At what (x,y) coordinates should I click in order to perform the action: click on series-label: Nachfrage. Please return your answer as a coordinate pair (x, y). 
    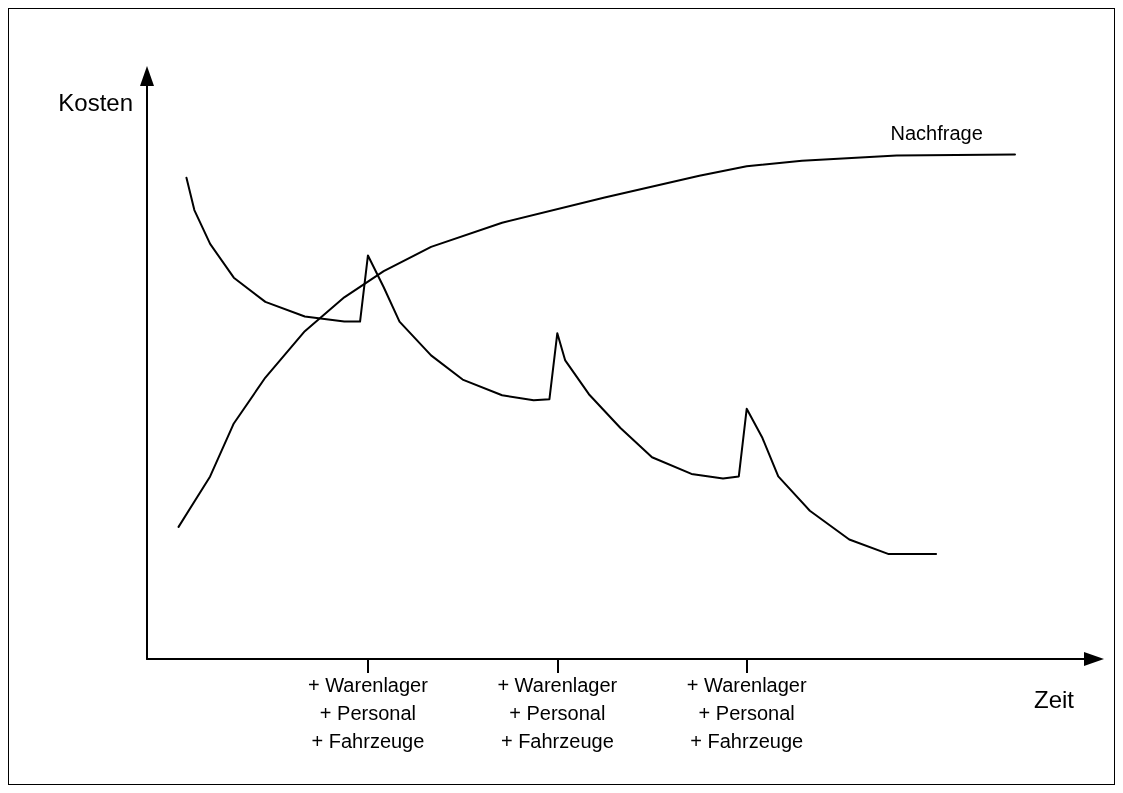
    Looking at the image, I should click on (936, 132).